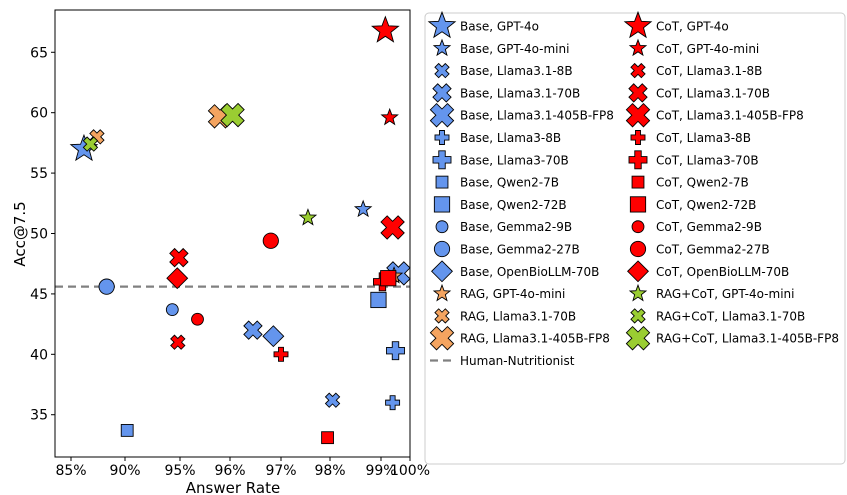 The width and height of the screenshot is (847, 495). I want to click on legend-label: Base, GPT-4o, so click(499, 27).